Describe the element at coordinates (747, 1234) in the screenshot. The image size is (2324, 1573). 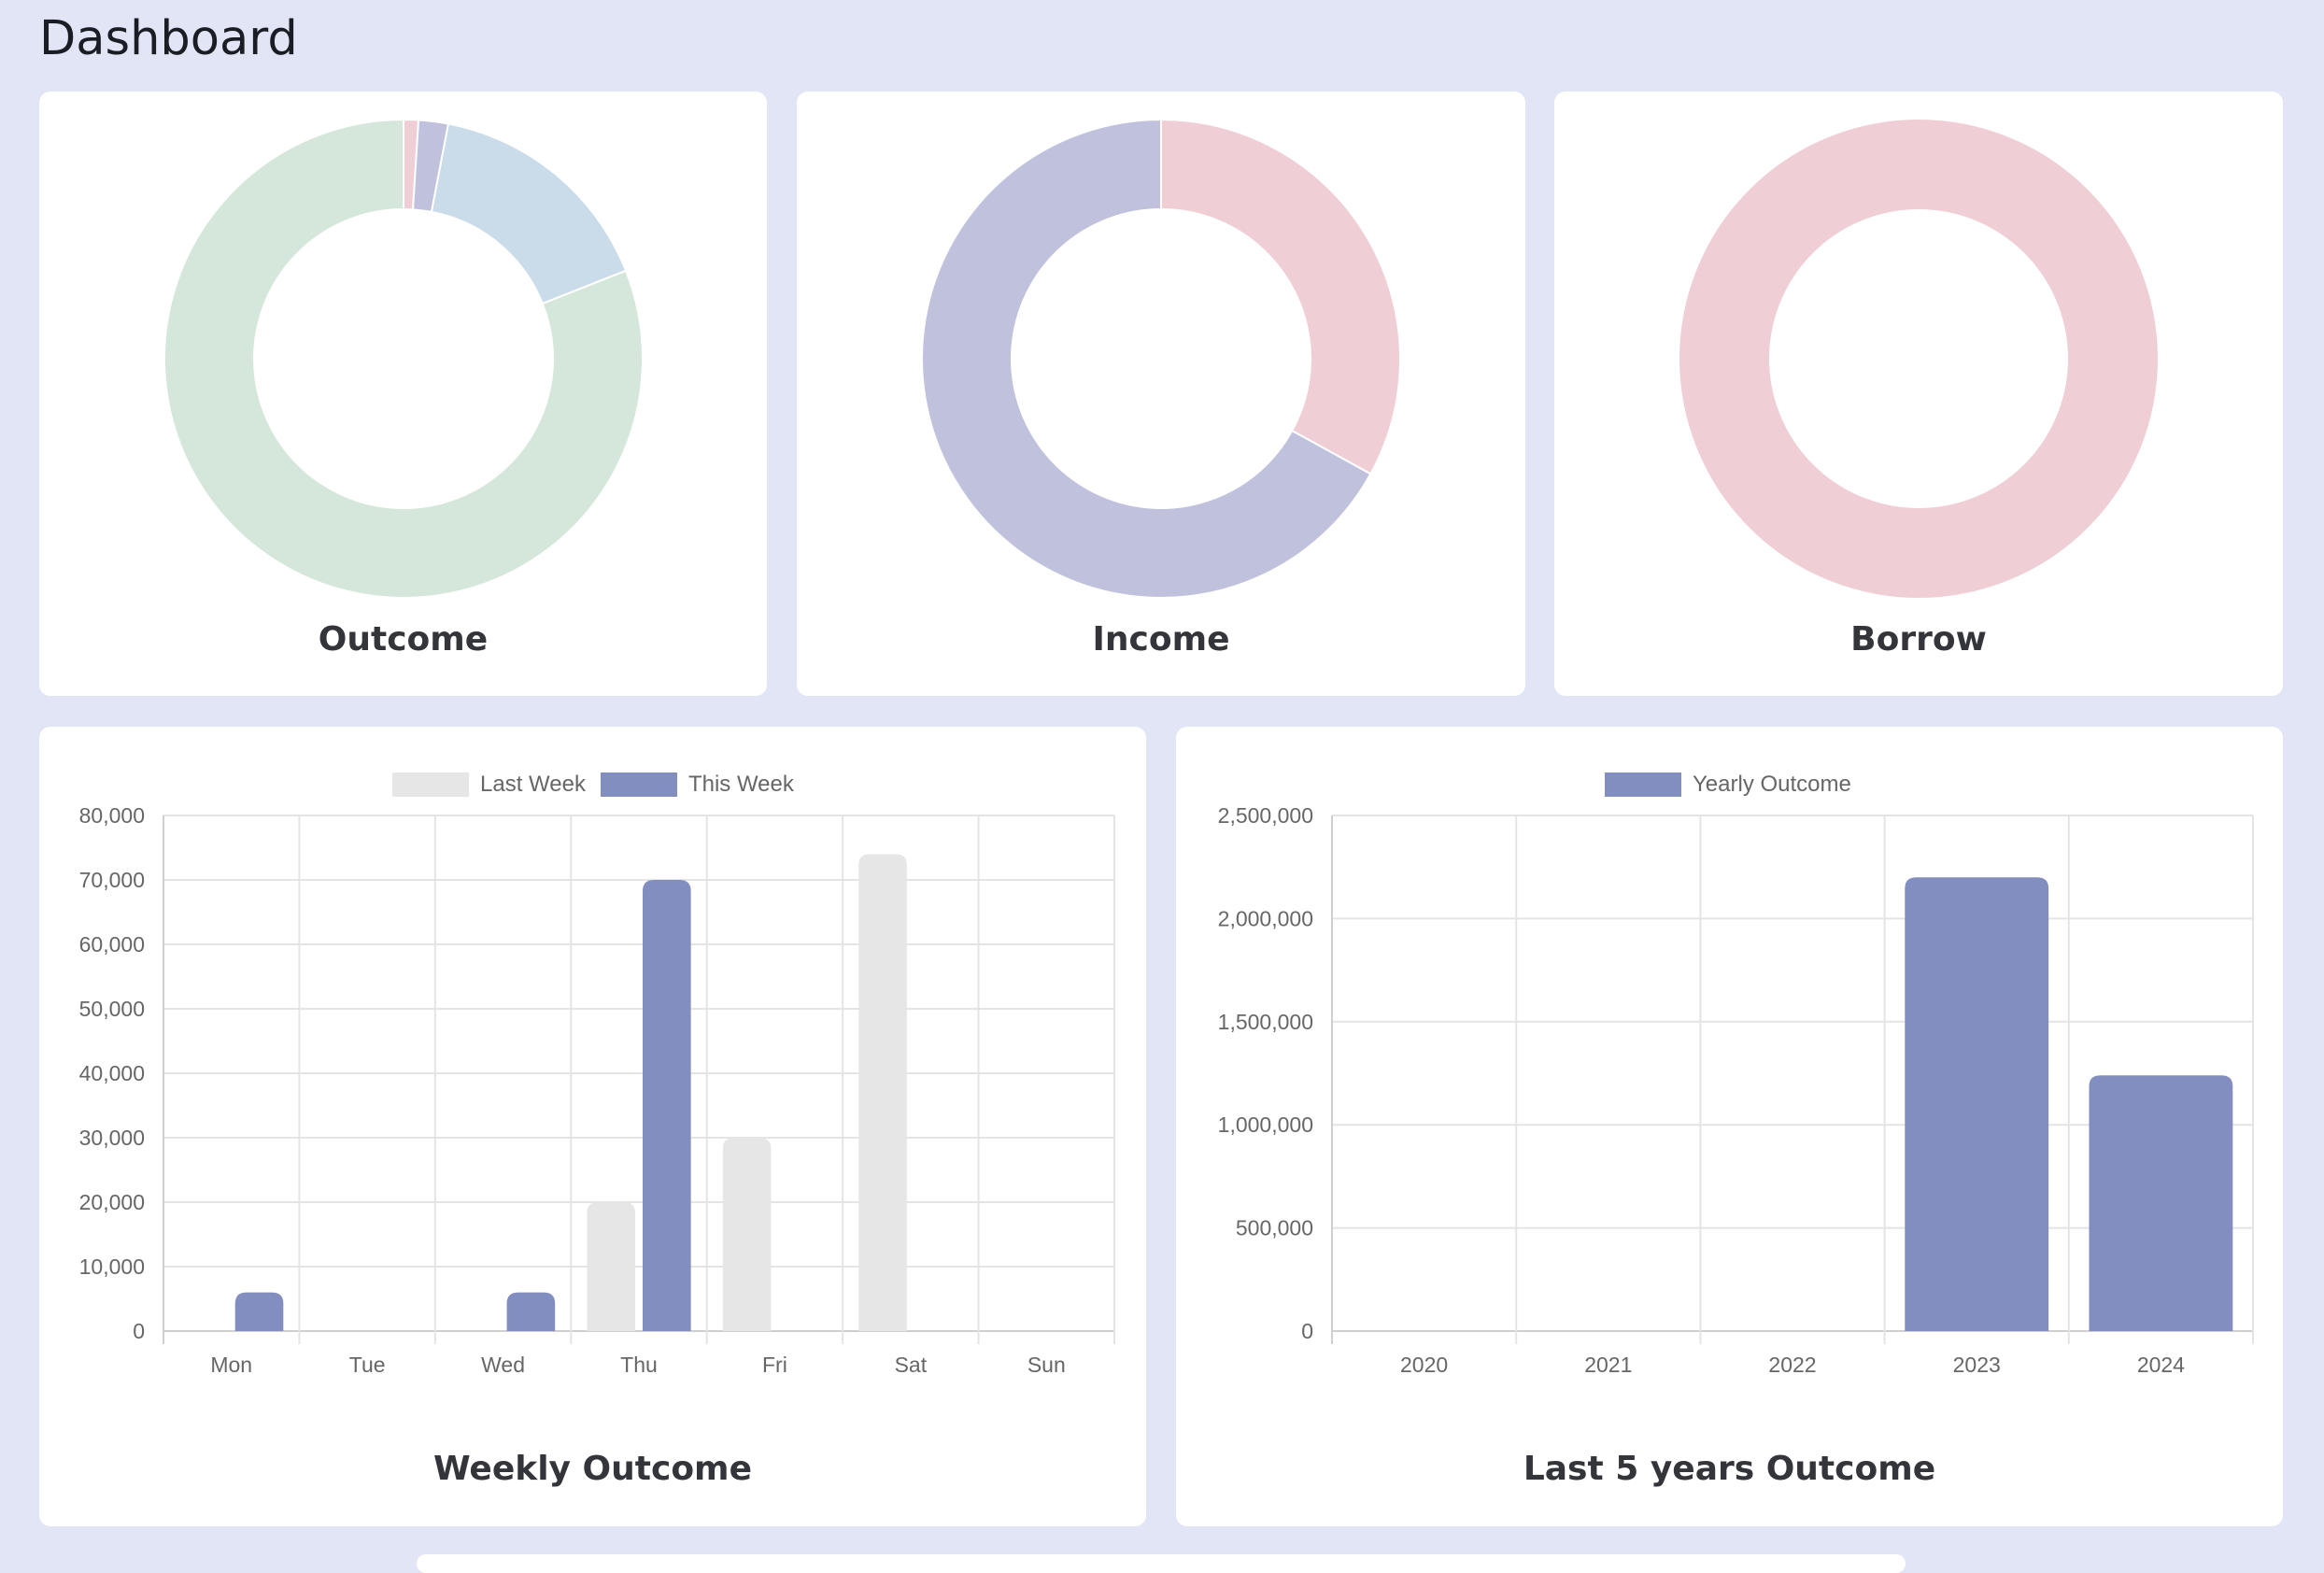
I see `bar-last-week-fri` at that location.